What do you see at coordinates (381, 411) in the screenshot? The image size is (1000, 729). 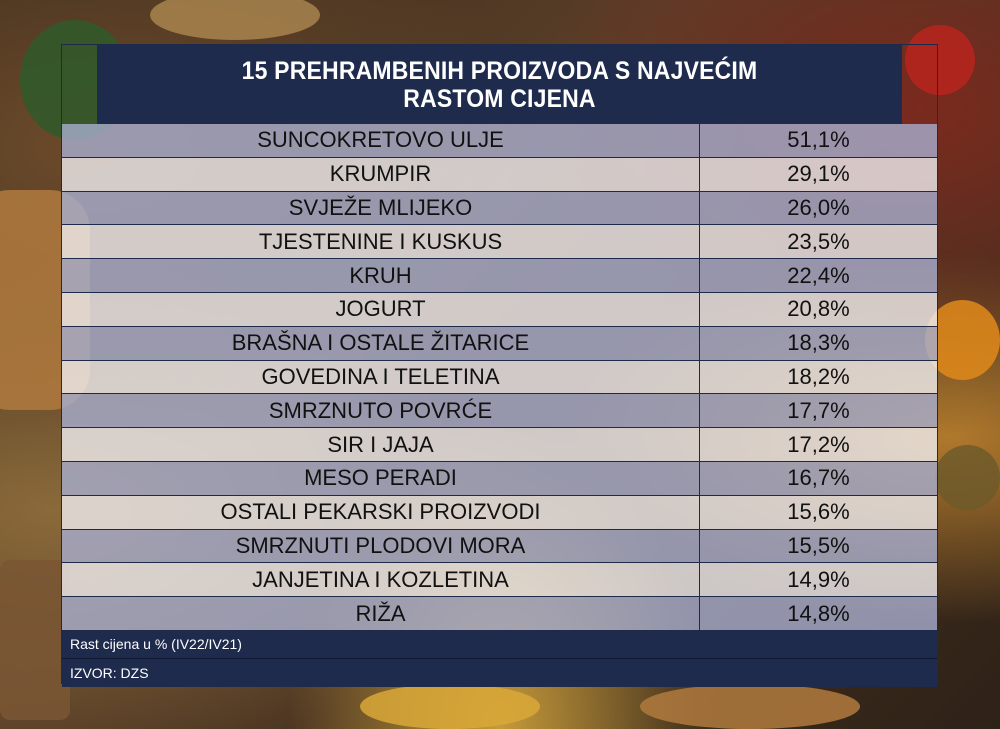 I see `product-name-cell: SMRZNUTO POVRĆE` at bounding box center [381, 411].